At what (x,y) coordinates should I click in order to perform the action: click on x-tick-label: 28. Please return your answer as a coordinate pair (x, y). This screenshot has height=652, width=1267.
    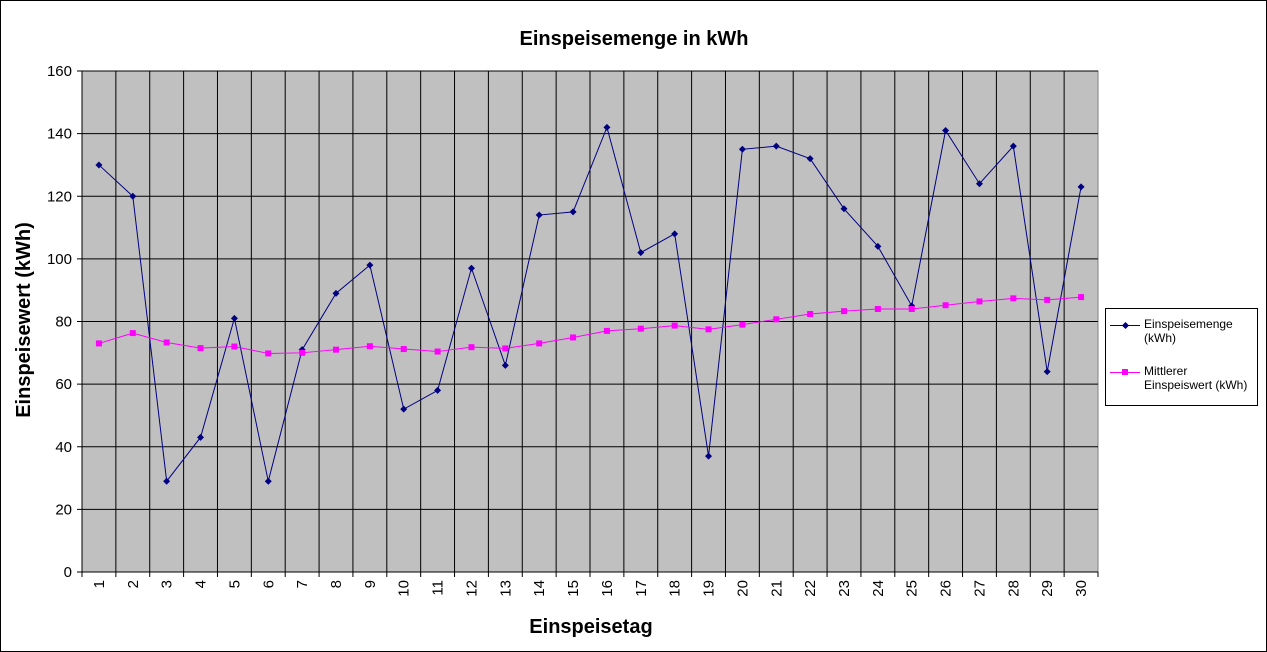
    Looking at the image, I should click on (1013, 588).